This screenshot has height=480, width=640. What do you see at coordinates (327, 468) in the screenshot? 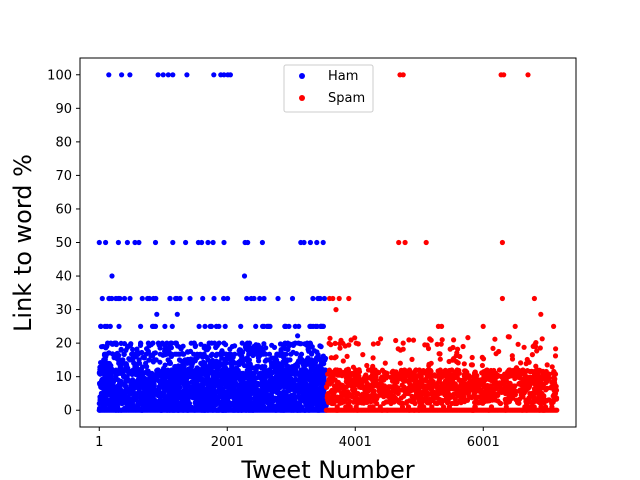
I see `x-axis-label: Tweet Number` at bounding box center [327, 468].